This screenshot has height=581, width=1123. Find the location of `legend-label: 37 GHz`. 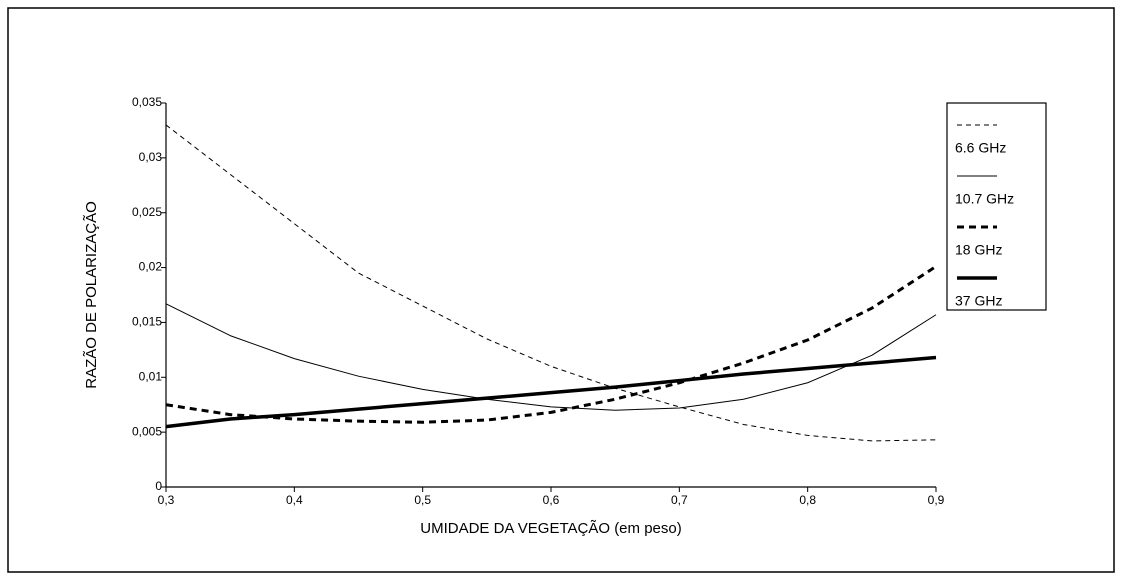

legend-label: 37 GHz is located at coordinates (978, 301).